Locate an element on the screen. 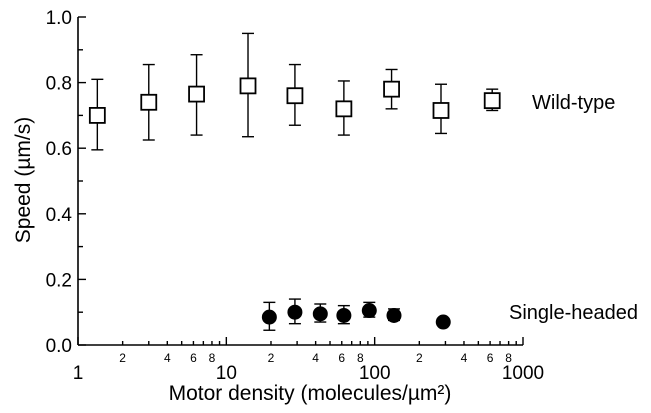  x-tick-label: 1 is located at coordinates (78, 373).